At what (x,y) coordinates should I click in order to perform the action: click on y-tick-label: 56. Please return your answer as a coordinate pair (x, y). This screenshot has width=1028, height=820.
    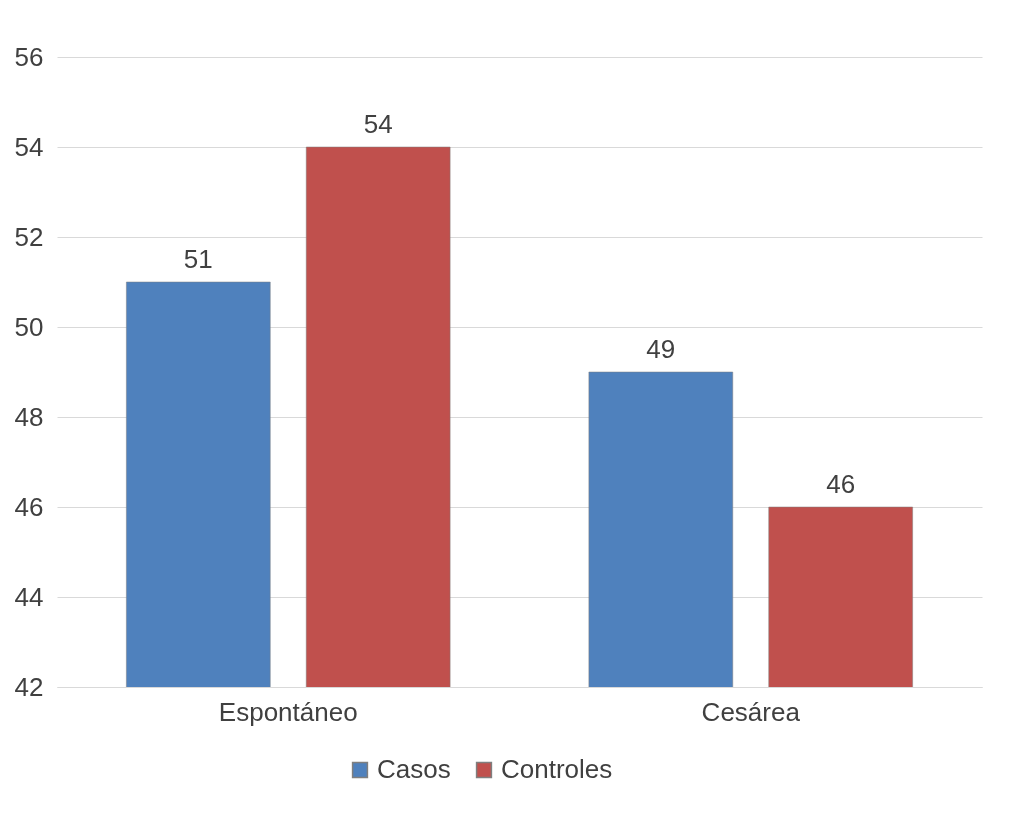
    Looking at the image, I should click on (29, 56).